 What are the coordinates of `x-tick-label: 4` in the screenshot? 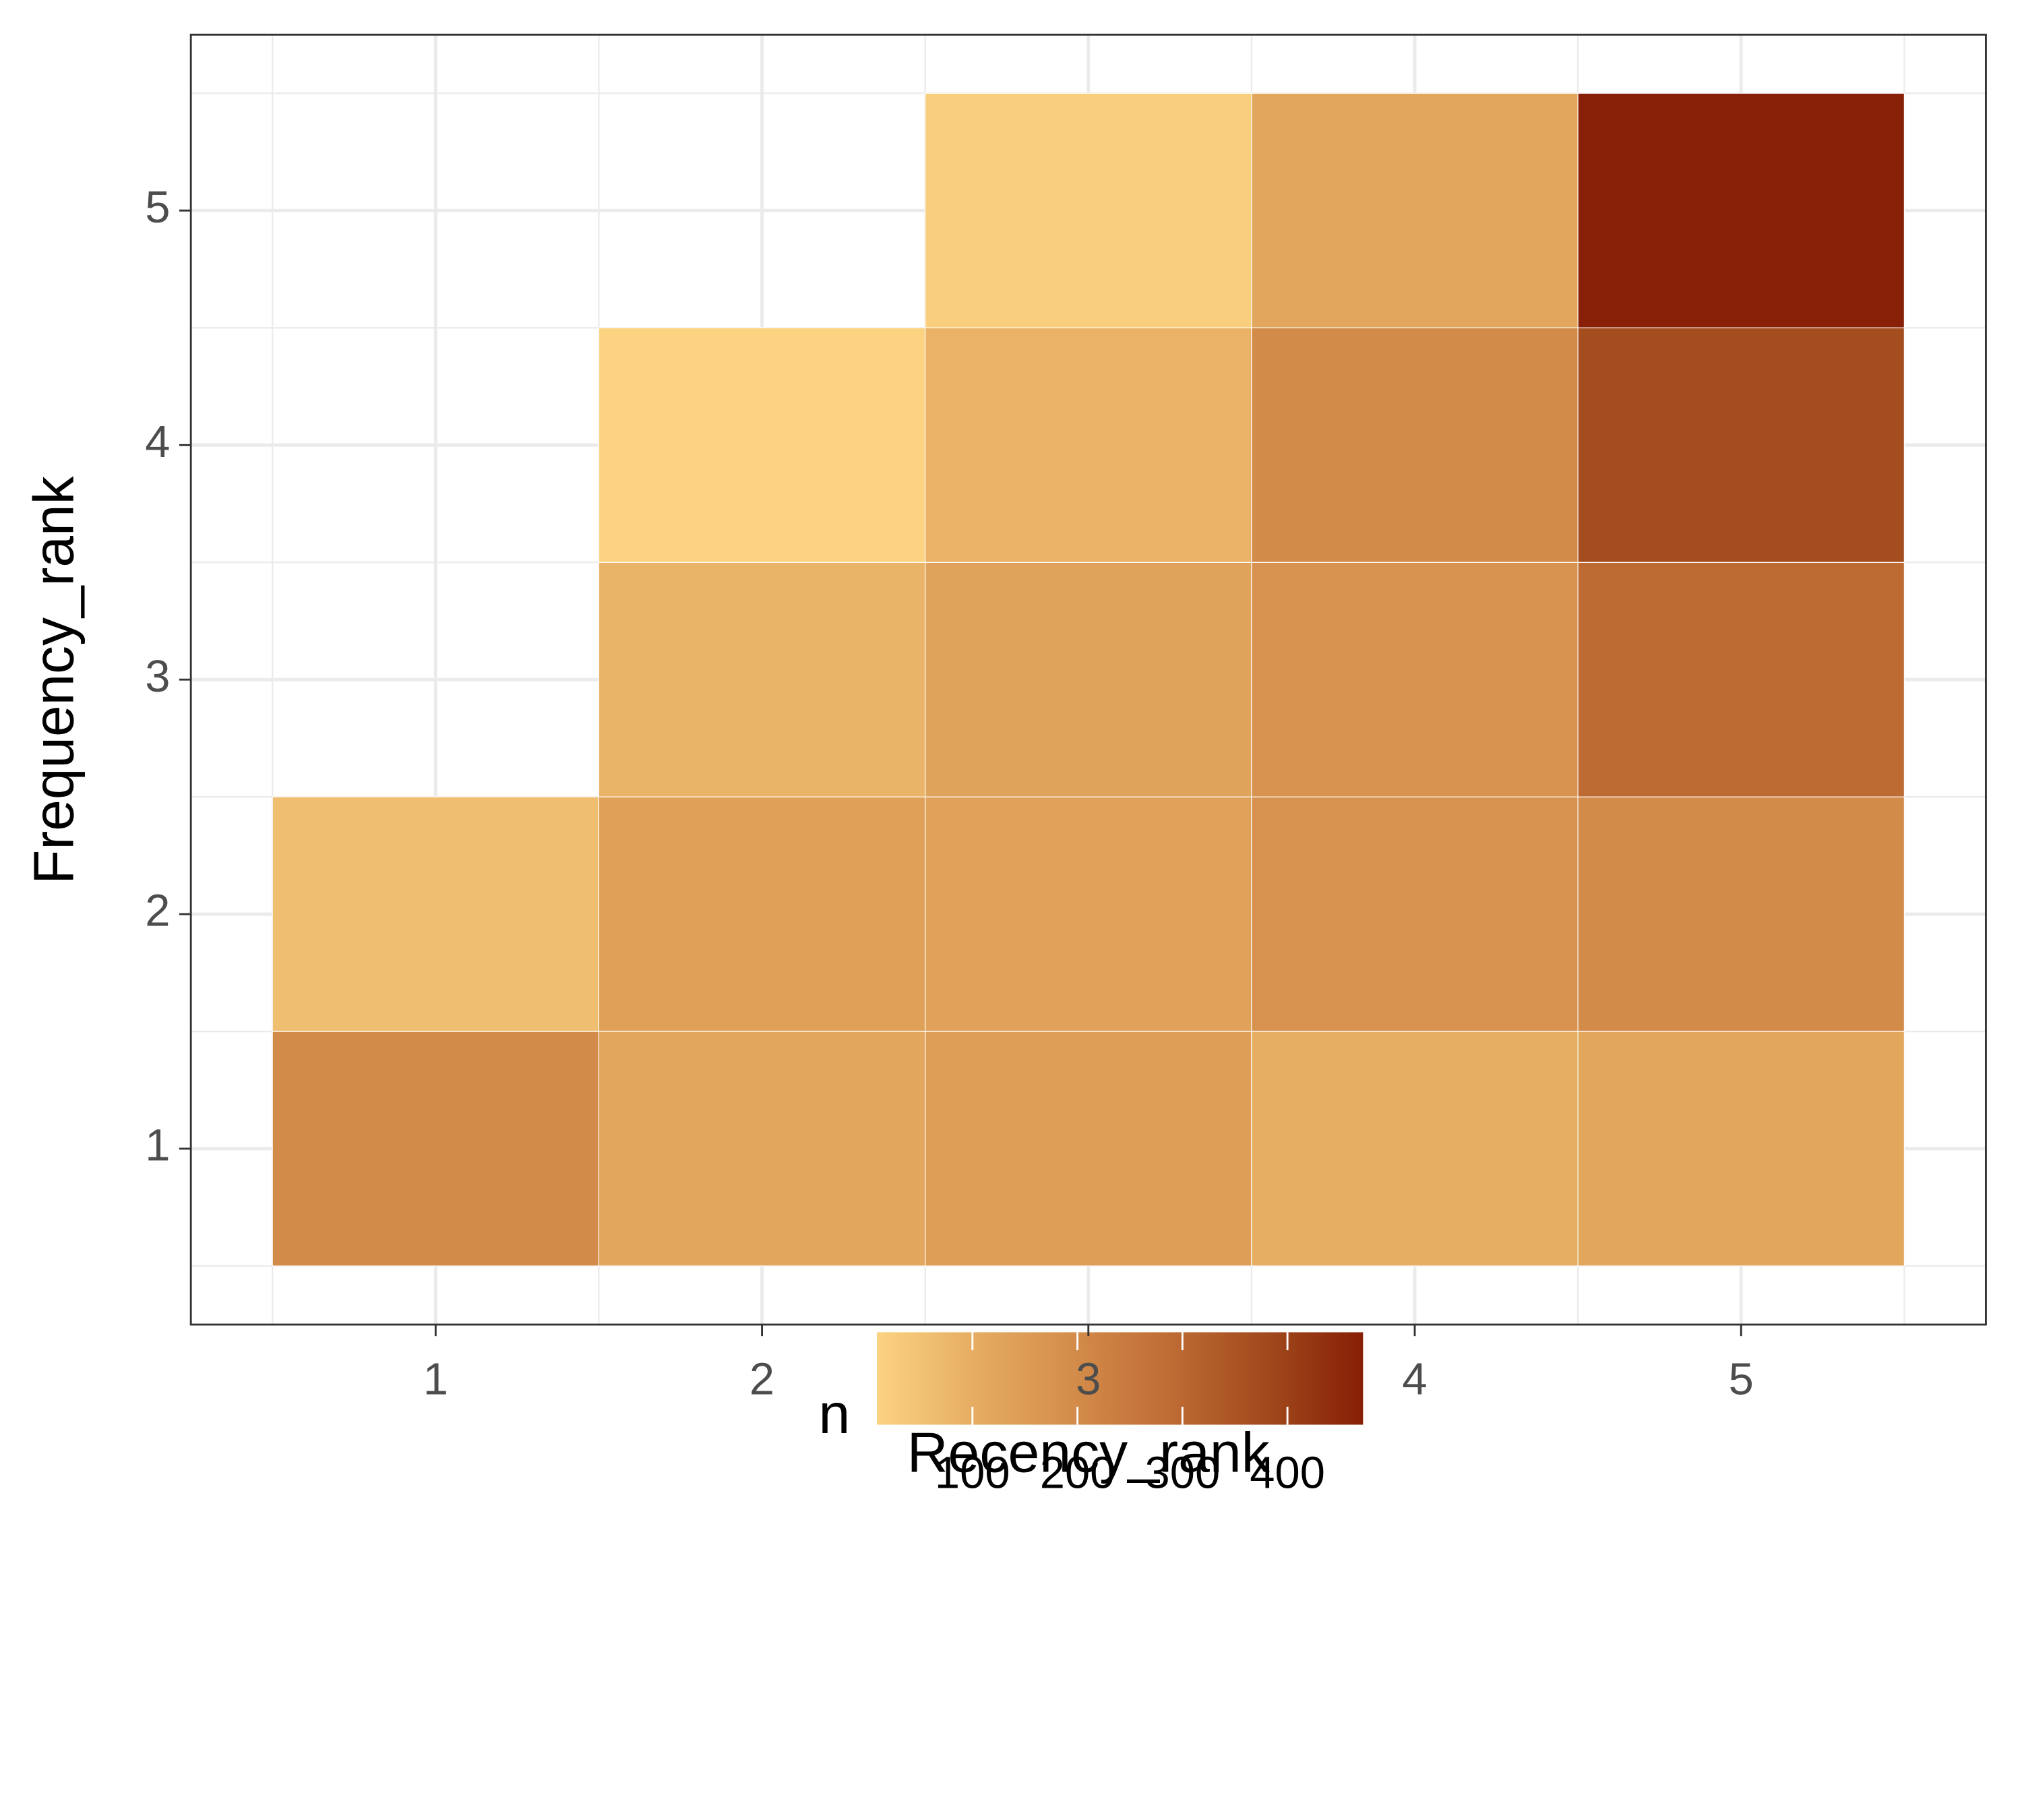 It's located at (1414, 1379).